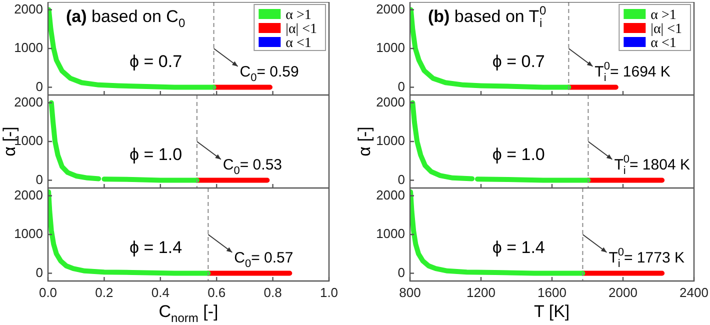 Image resolution: width=710 pixels, height=325 pixels. Describe the element at coordinates (623, 292) in the screenshot. I see `x-tick-label: 2000` at that location.